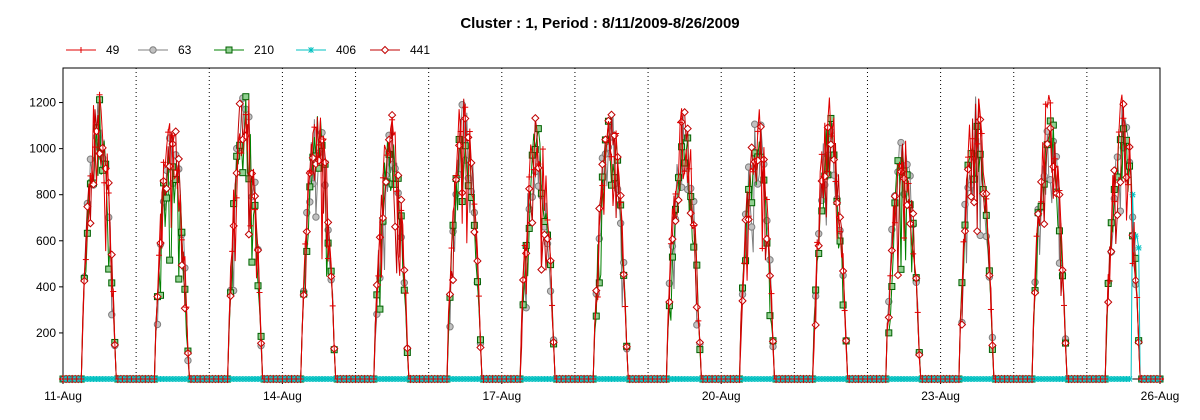  I want to click on y-tick-label: 1200, so click(42, 103).